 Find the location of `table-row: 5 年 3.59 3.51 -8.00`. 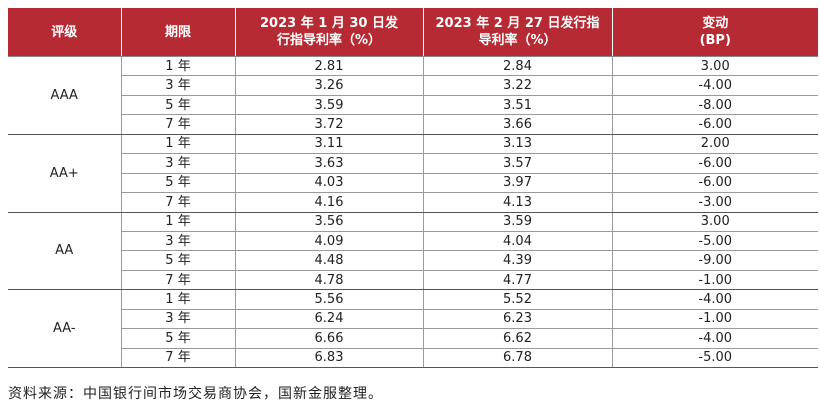

table-row: 5 年 3.59 3.51 -8.00 is located at coordinates (413, 105).